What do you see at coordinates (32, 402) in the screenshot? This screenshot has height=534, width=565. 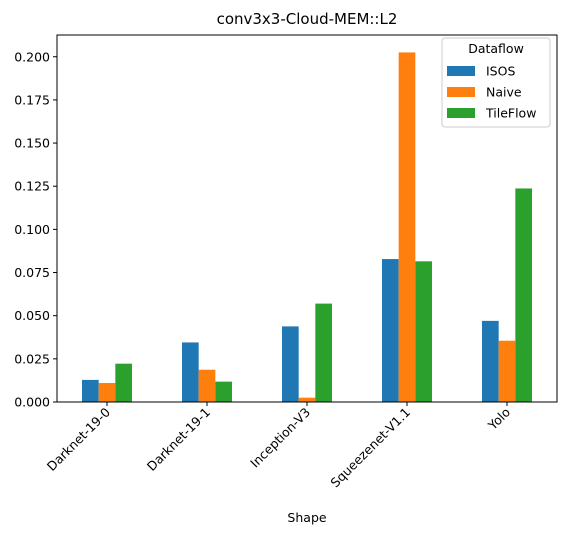 I see `y-tick-label: 0.000` at bounding box center [32, 402].